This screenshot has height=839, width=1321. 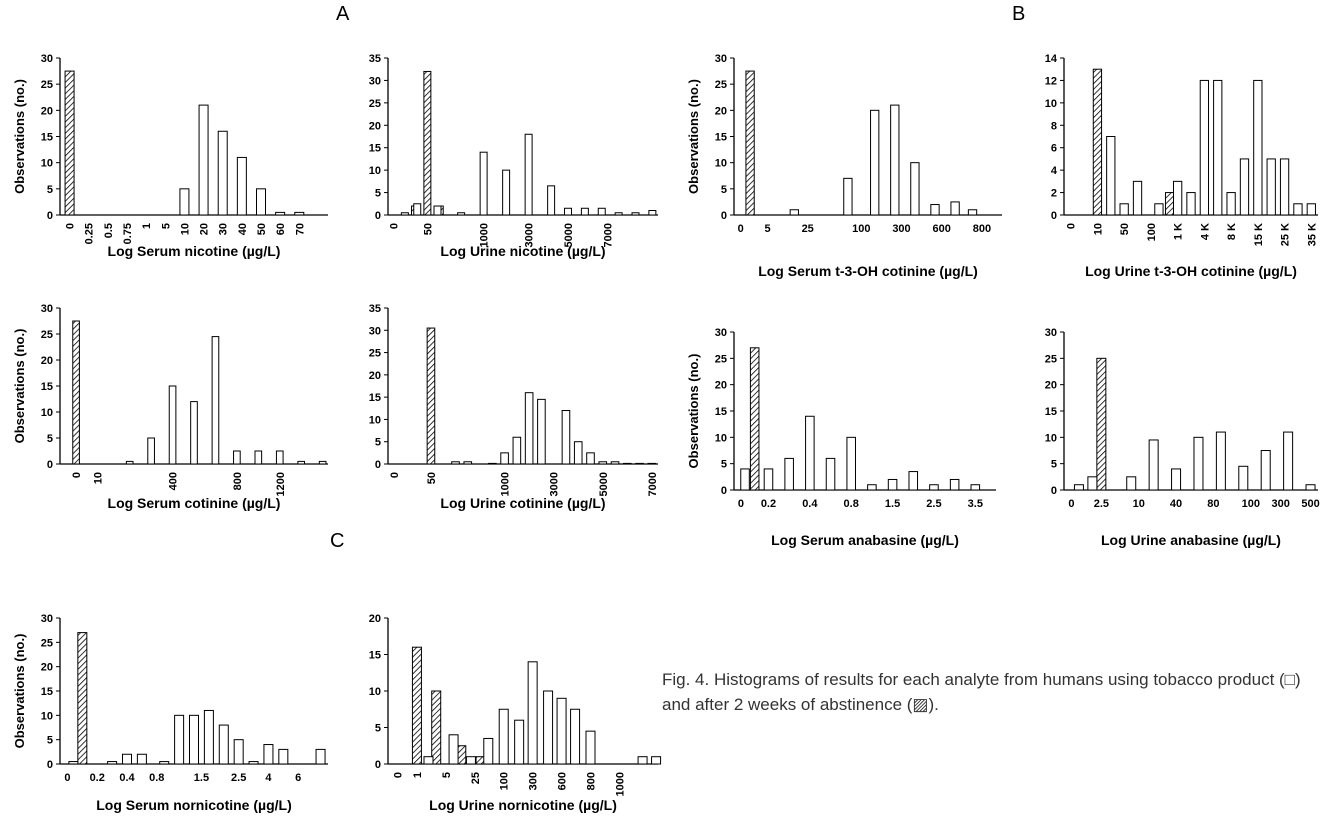 I want to click on x-tick-label: 10, so click(x=1098, y=229).